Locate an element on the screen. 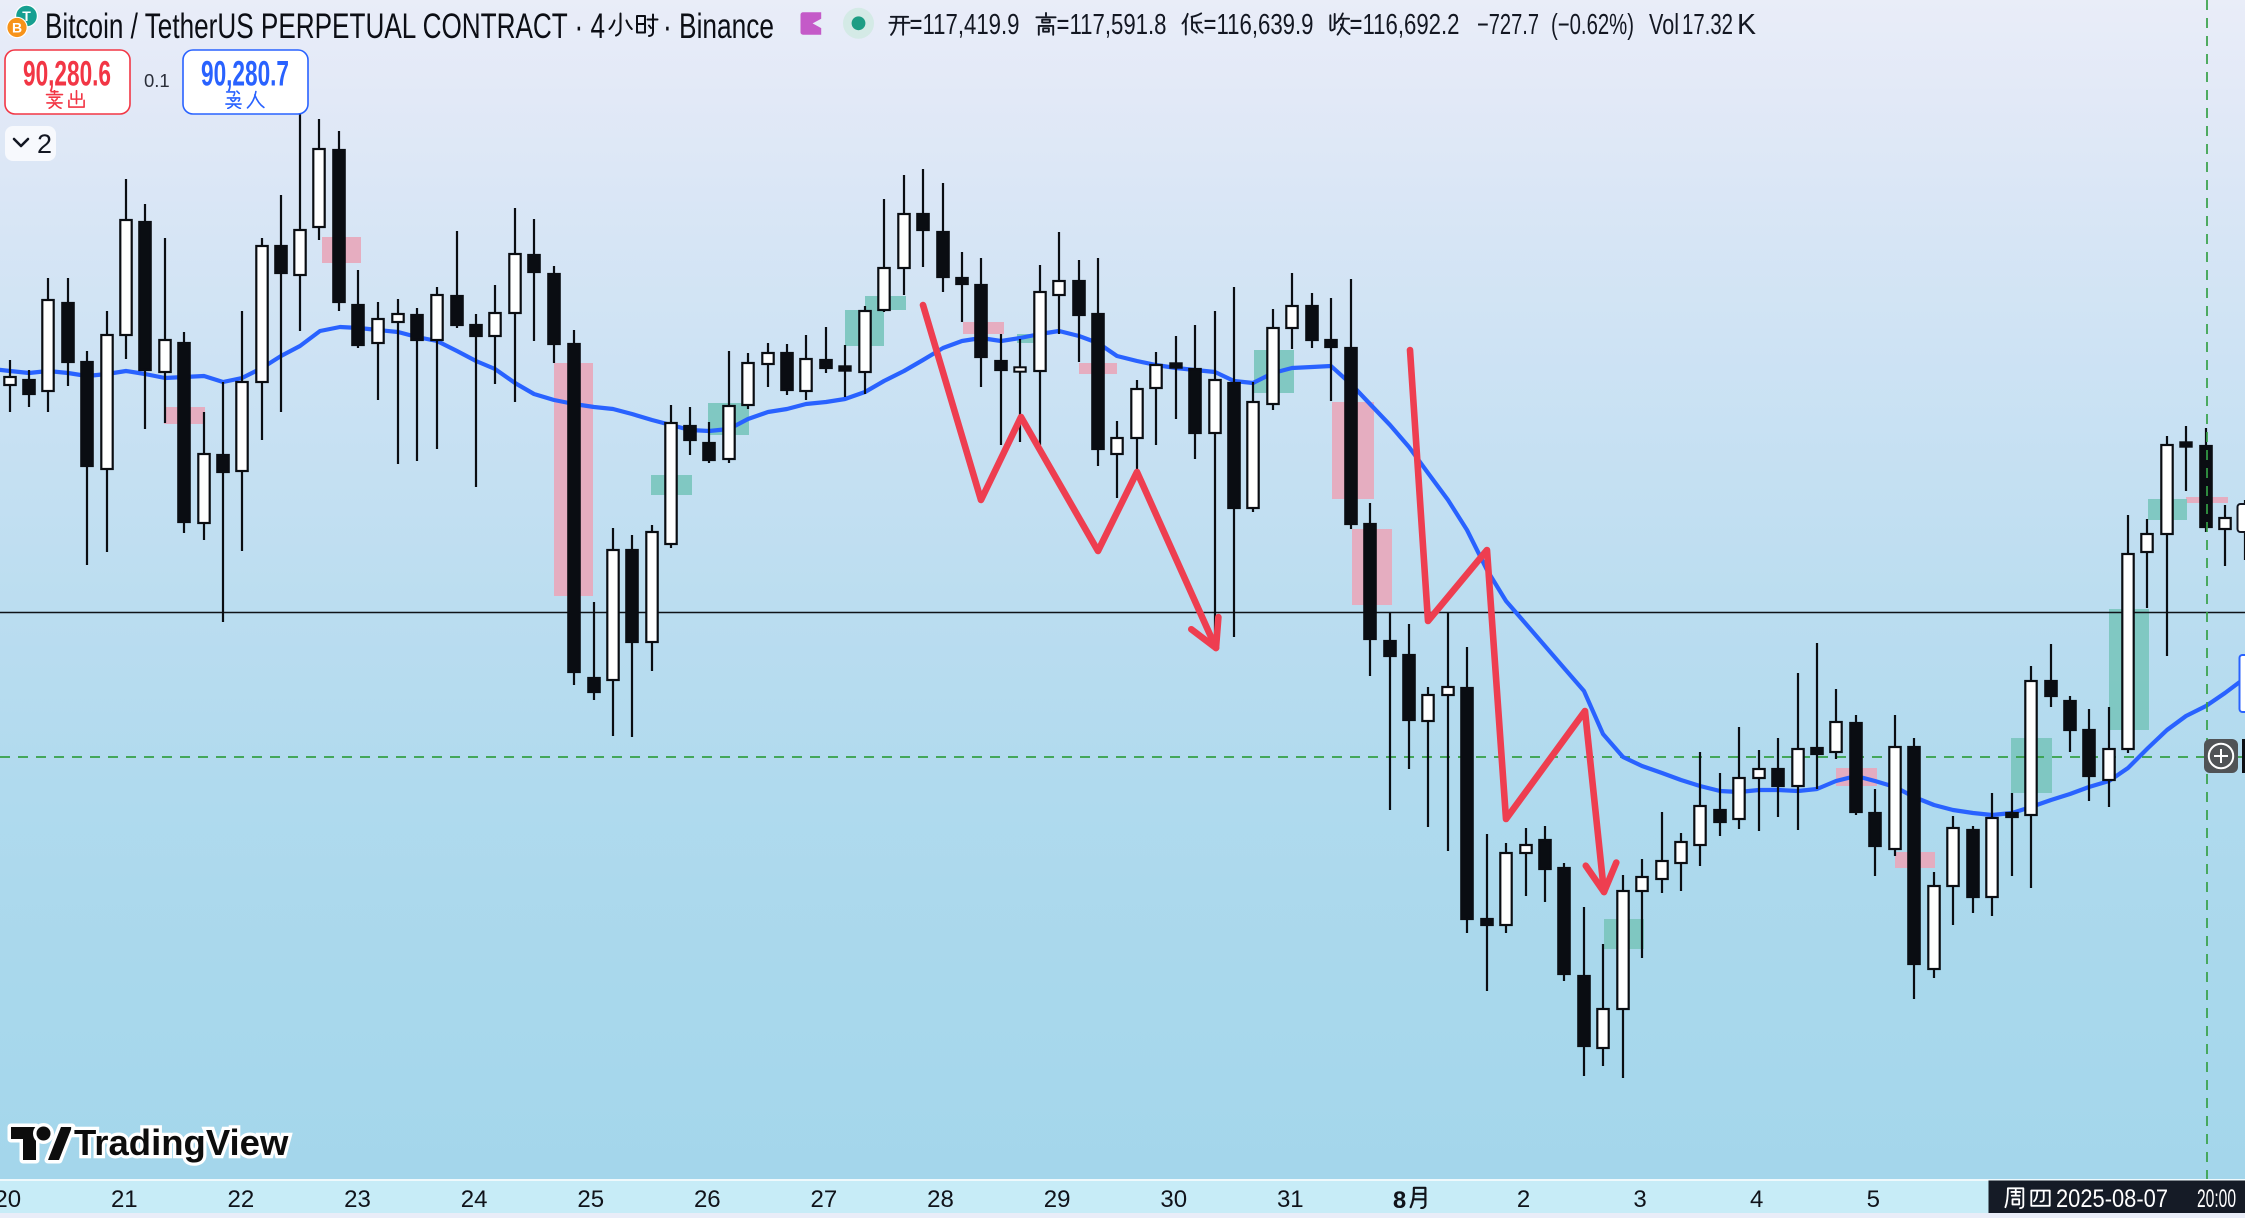 This screenshot has width=2245, height=1218. svg-text: 26 is located at coordinates (707, 1199).